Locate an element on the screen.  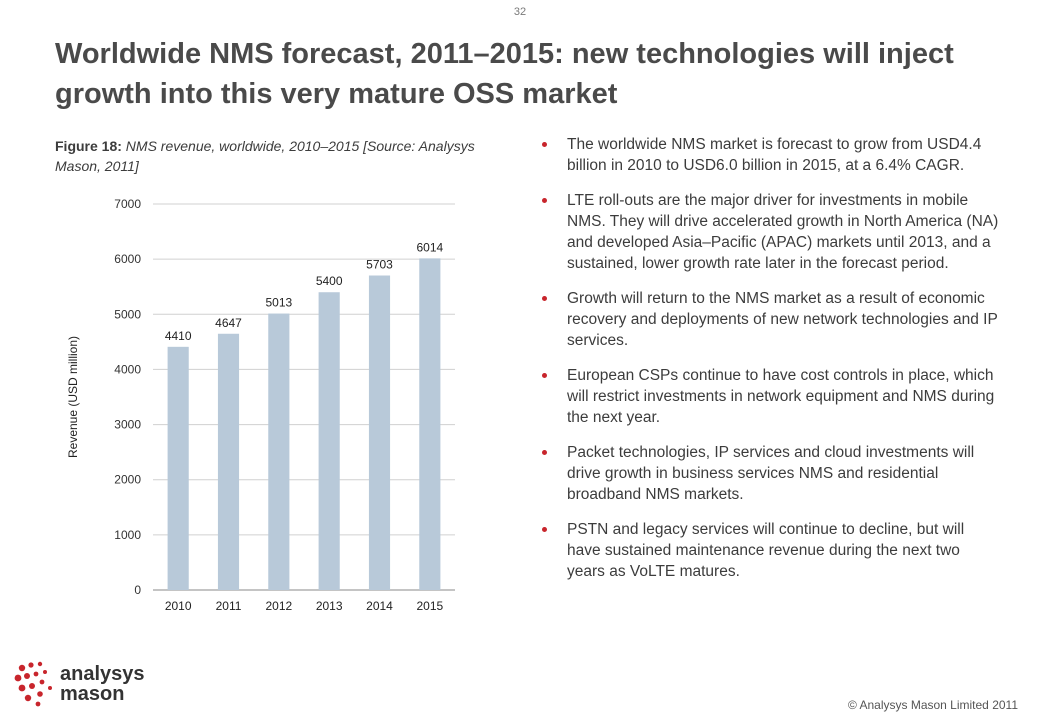
y-tick-label: 2000 is located at coordinates (127, 480).